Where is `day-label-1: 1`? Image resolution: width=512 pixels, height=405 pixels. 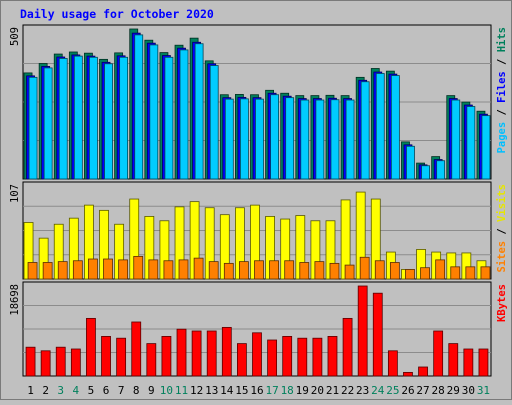
day-label-1: 1 is located at coordinates (30, 390).